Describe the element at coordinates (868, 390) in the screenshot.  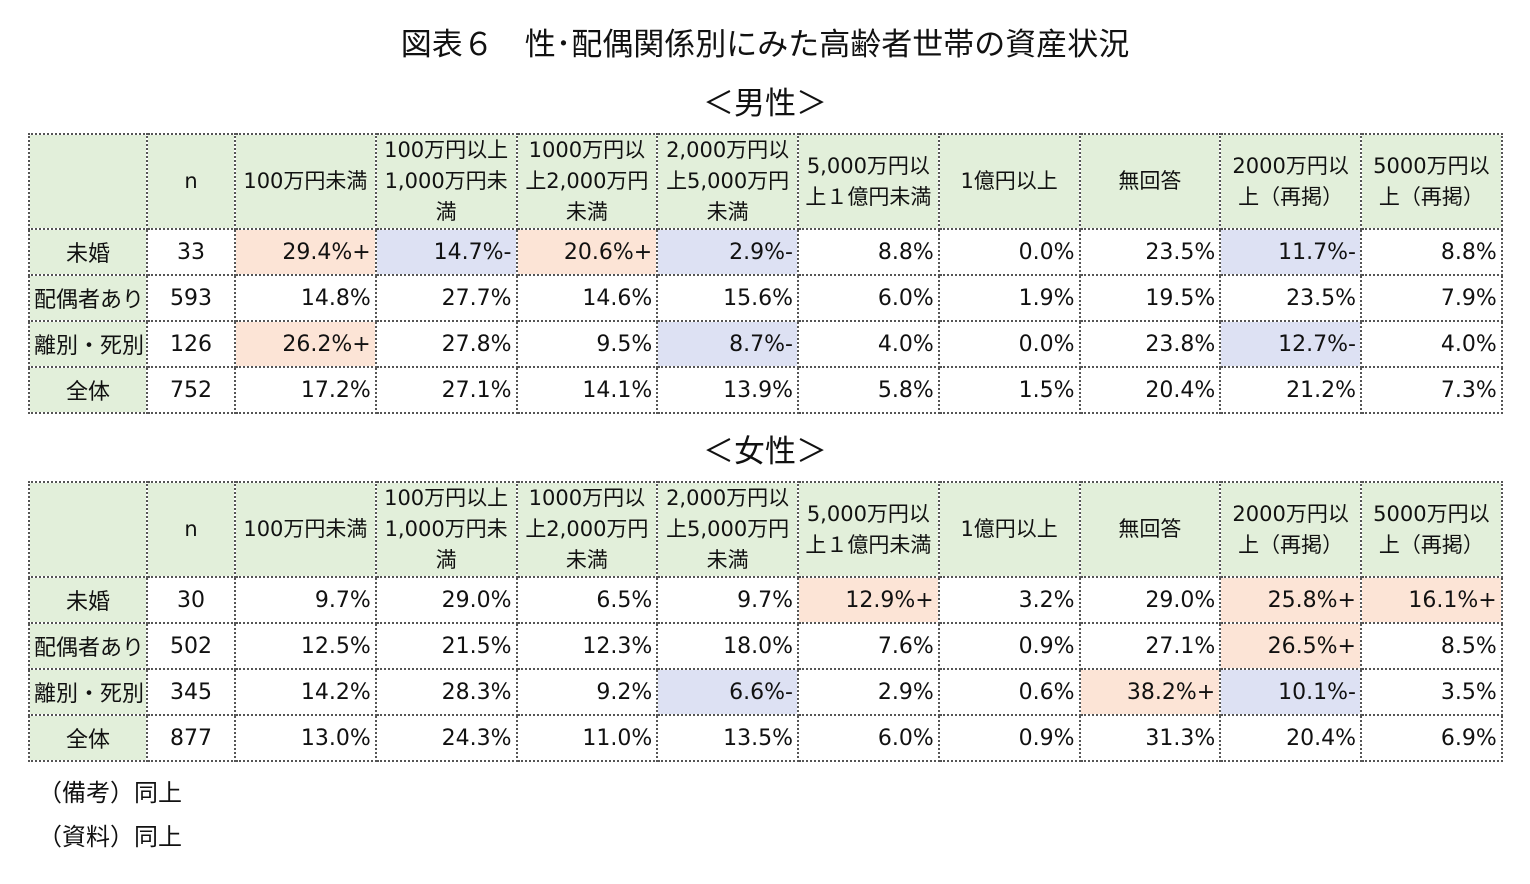
I see `percentage-cell: 5.8%` at that location.